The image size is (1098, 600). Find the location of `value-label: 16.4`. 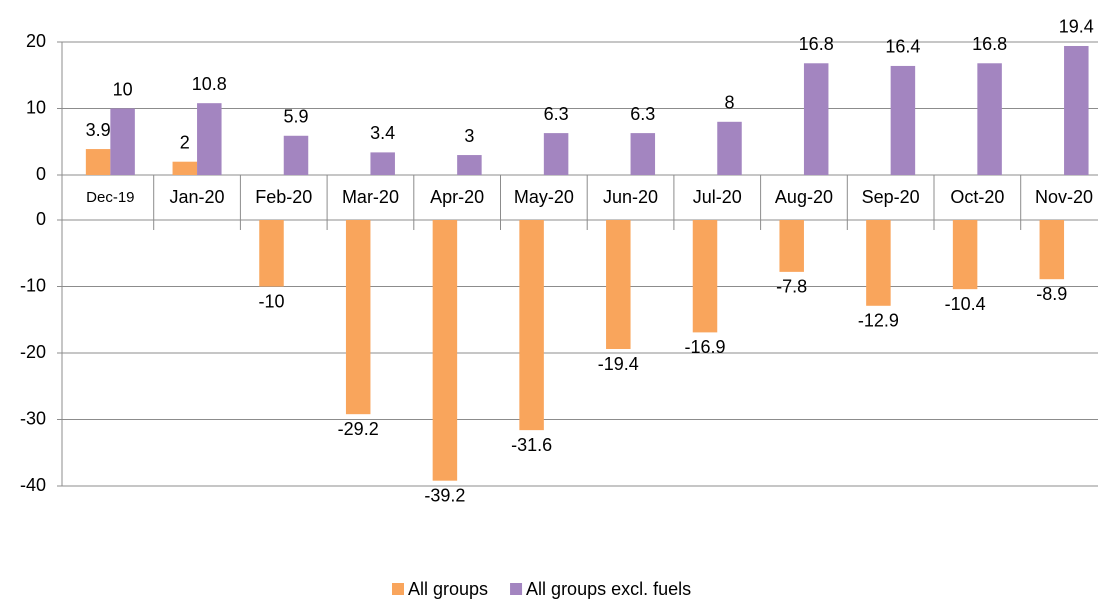

value-label: 16.4 is located at coordinates (902, 47).